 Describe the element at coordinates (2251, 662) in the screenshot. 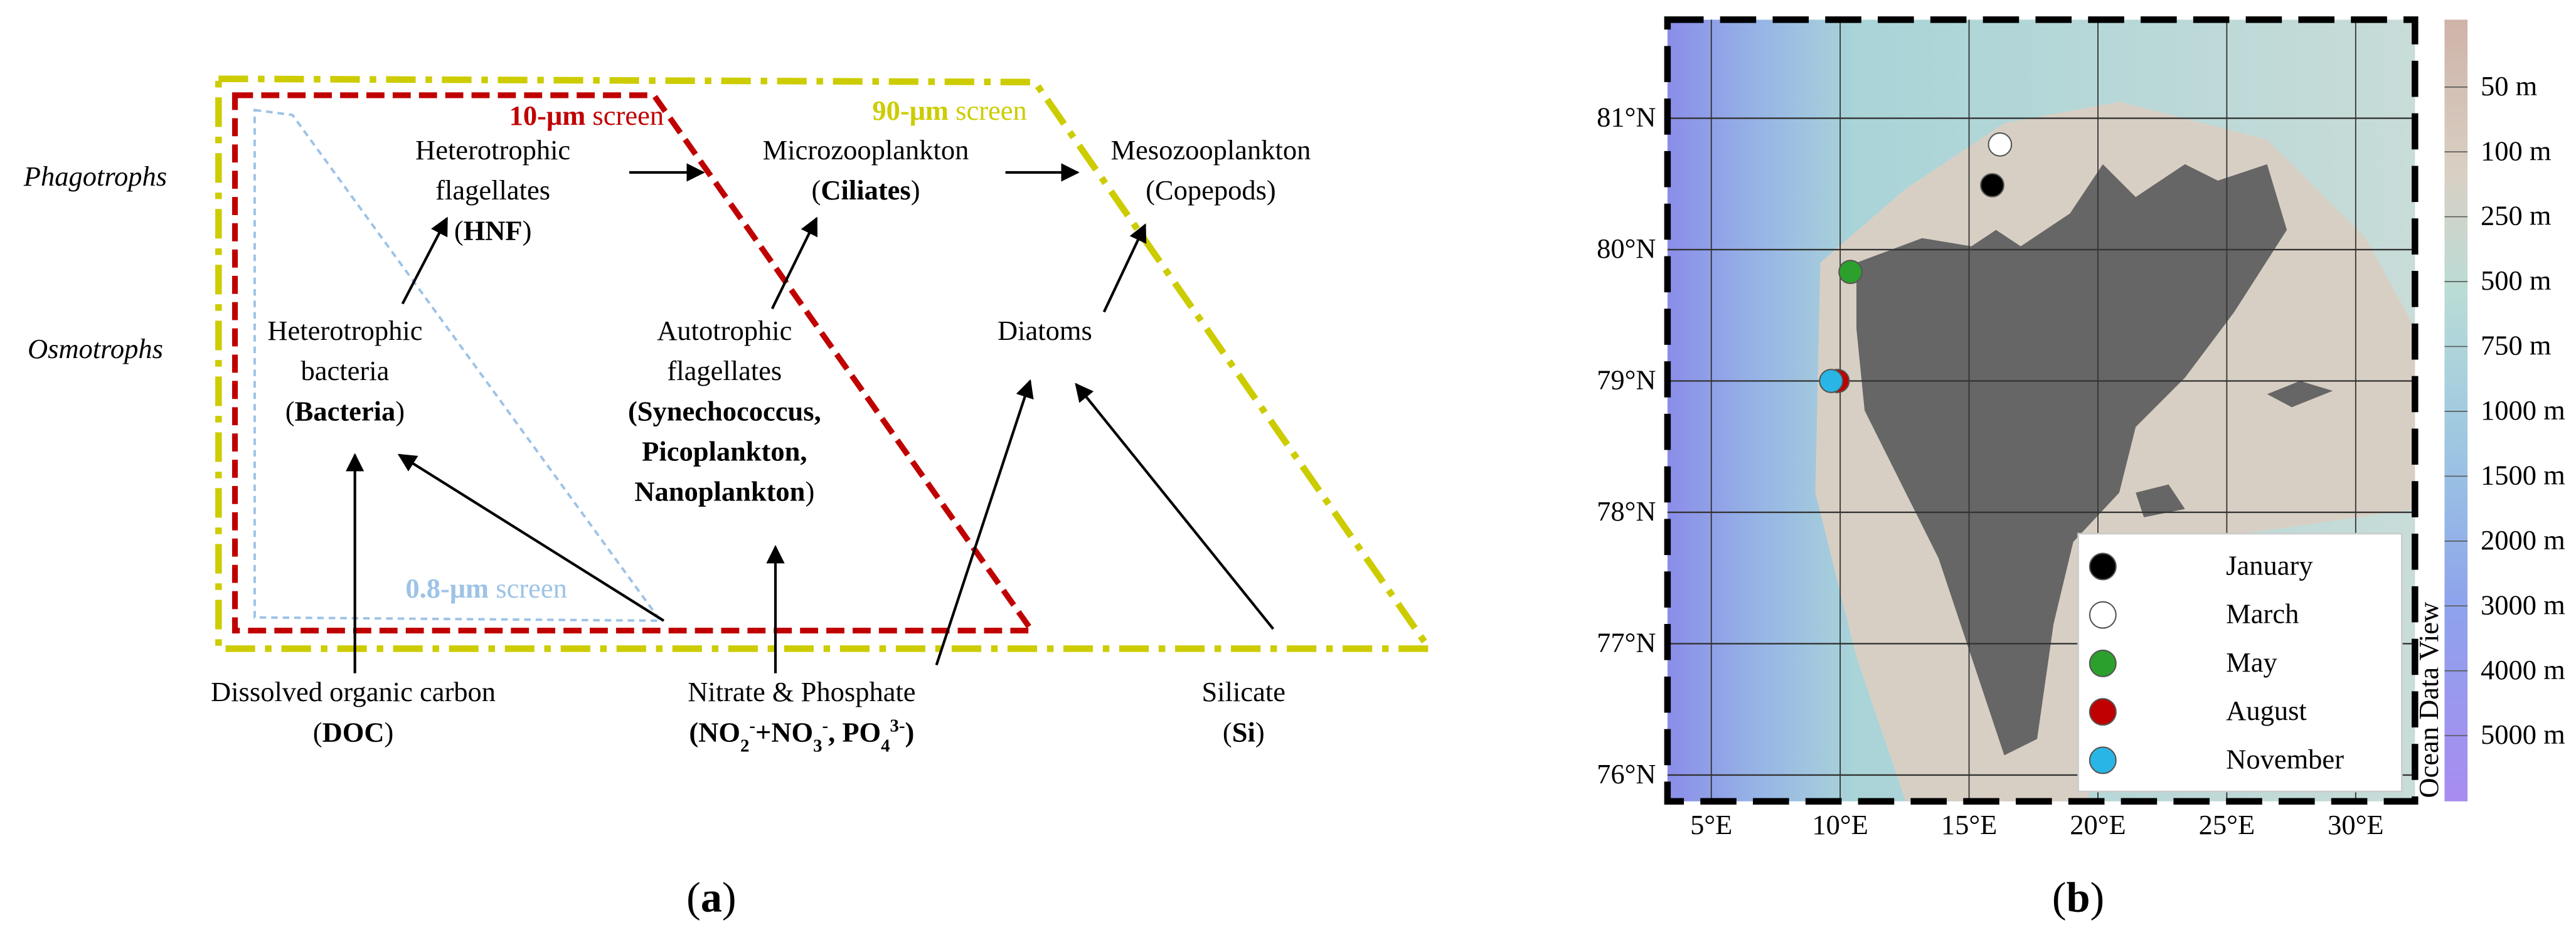

I see `legend-label: May` at that location.